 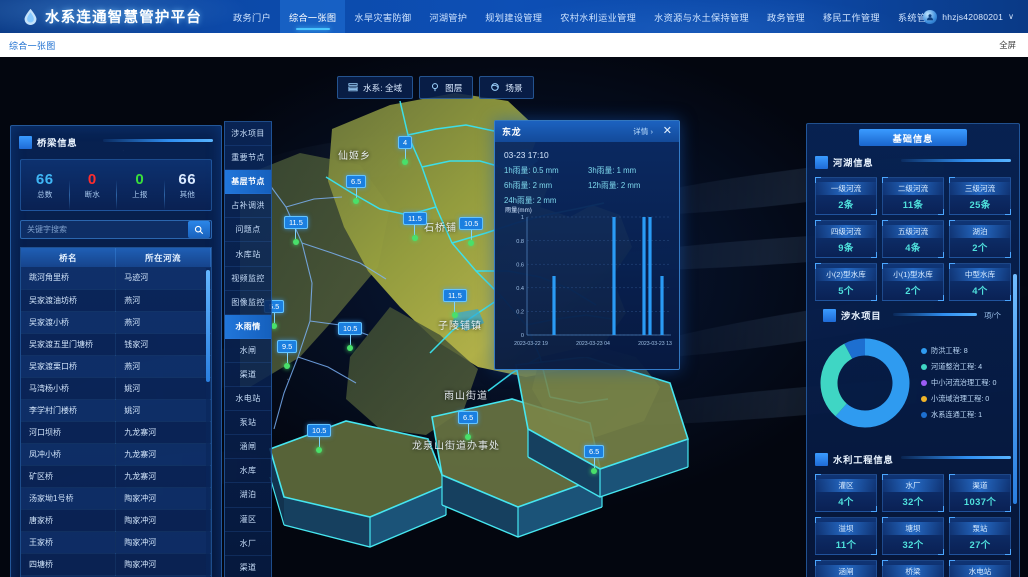 What do you see at coordinates (350, 336) in the screenshot?
I see `map-pin-7: 10.5` at bounding box center [350, 336].